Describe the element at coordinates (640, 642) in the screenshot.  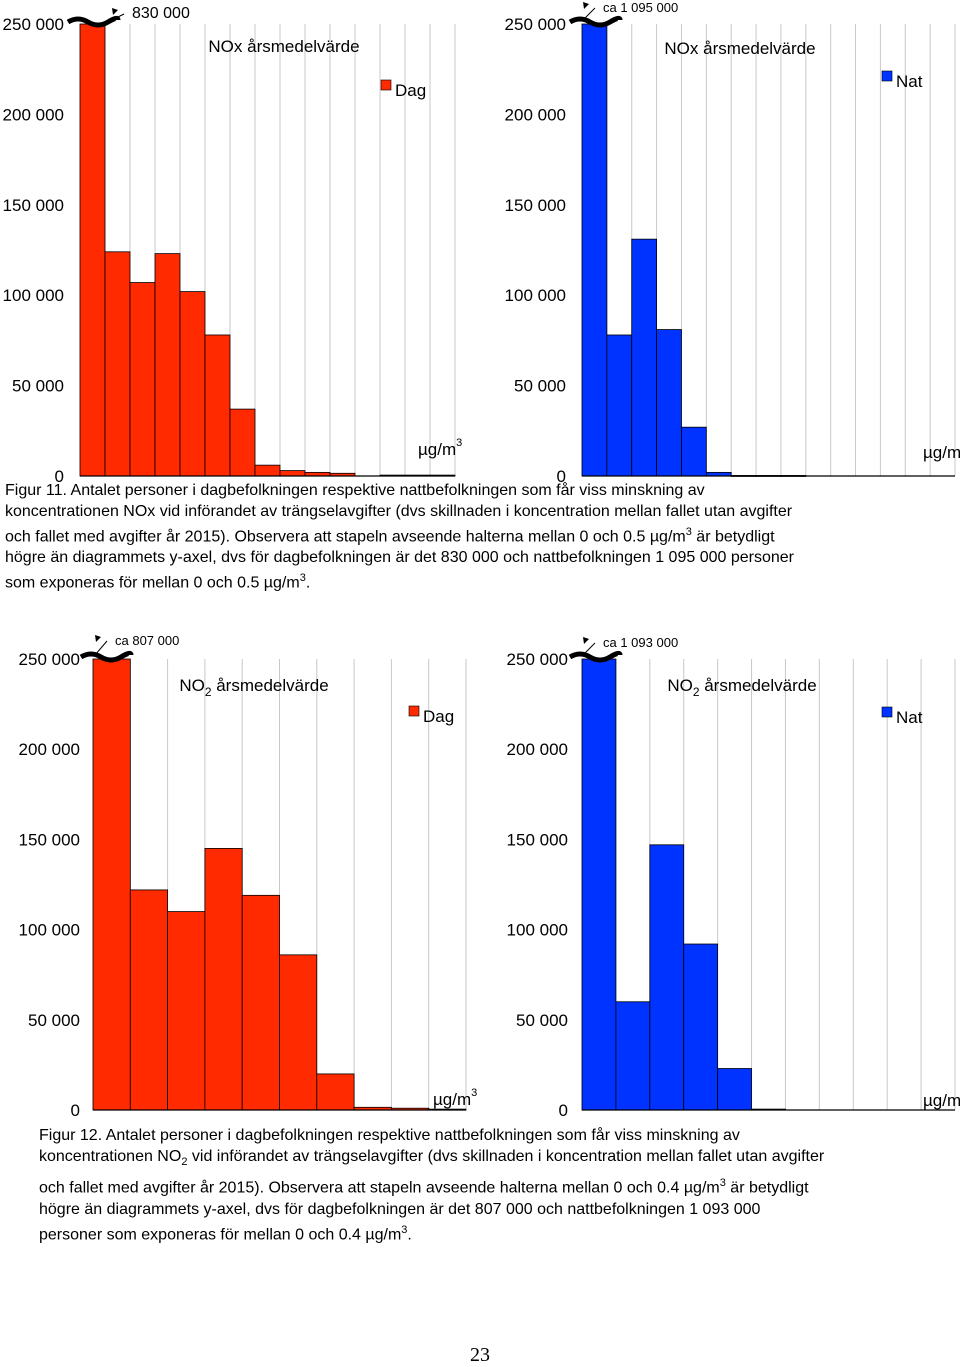
I see `annotation-label: ca 1 093 000` at that location.